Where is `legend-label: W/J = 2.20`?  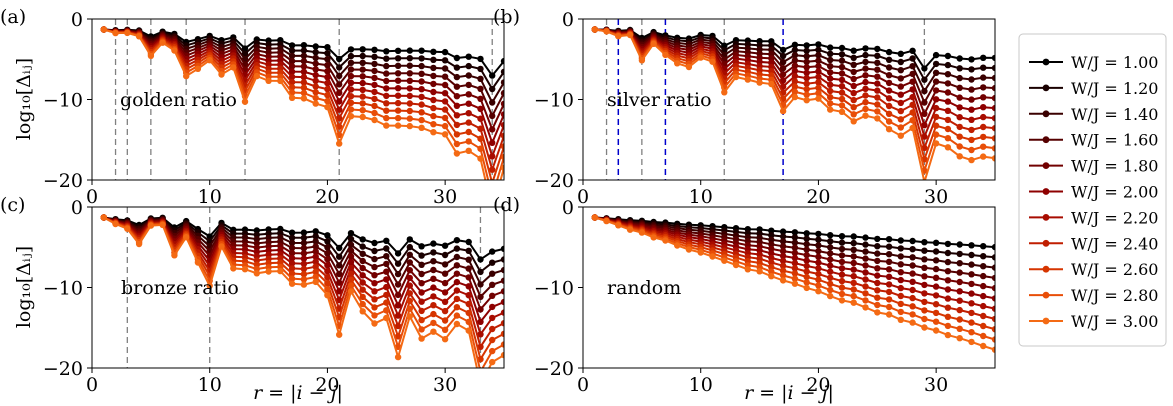
legend-label: W/J = 2.20 is located at coordinates (1114, 217).